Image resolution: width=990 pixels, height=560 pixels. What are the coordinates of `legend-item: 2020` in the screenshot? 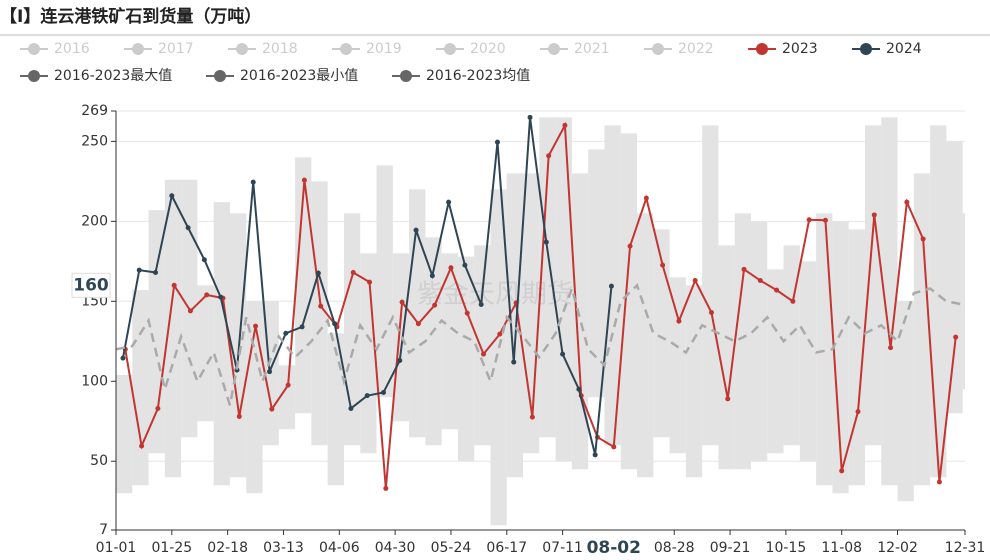 It's located at (471, 49).